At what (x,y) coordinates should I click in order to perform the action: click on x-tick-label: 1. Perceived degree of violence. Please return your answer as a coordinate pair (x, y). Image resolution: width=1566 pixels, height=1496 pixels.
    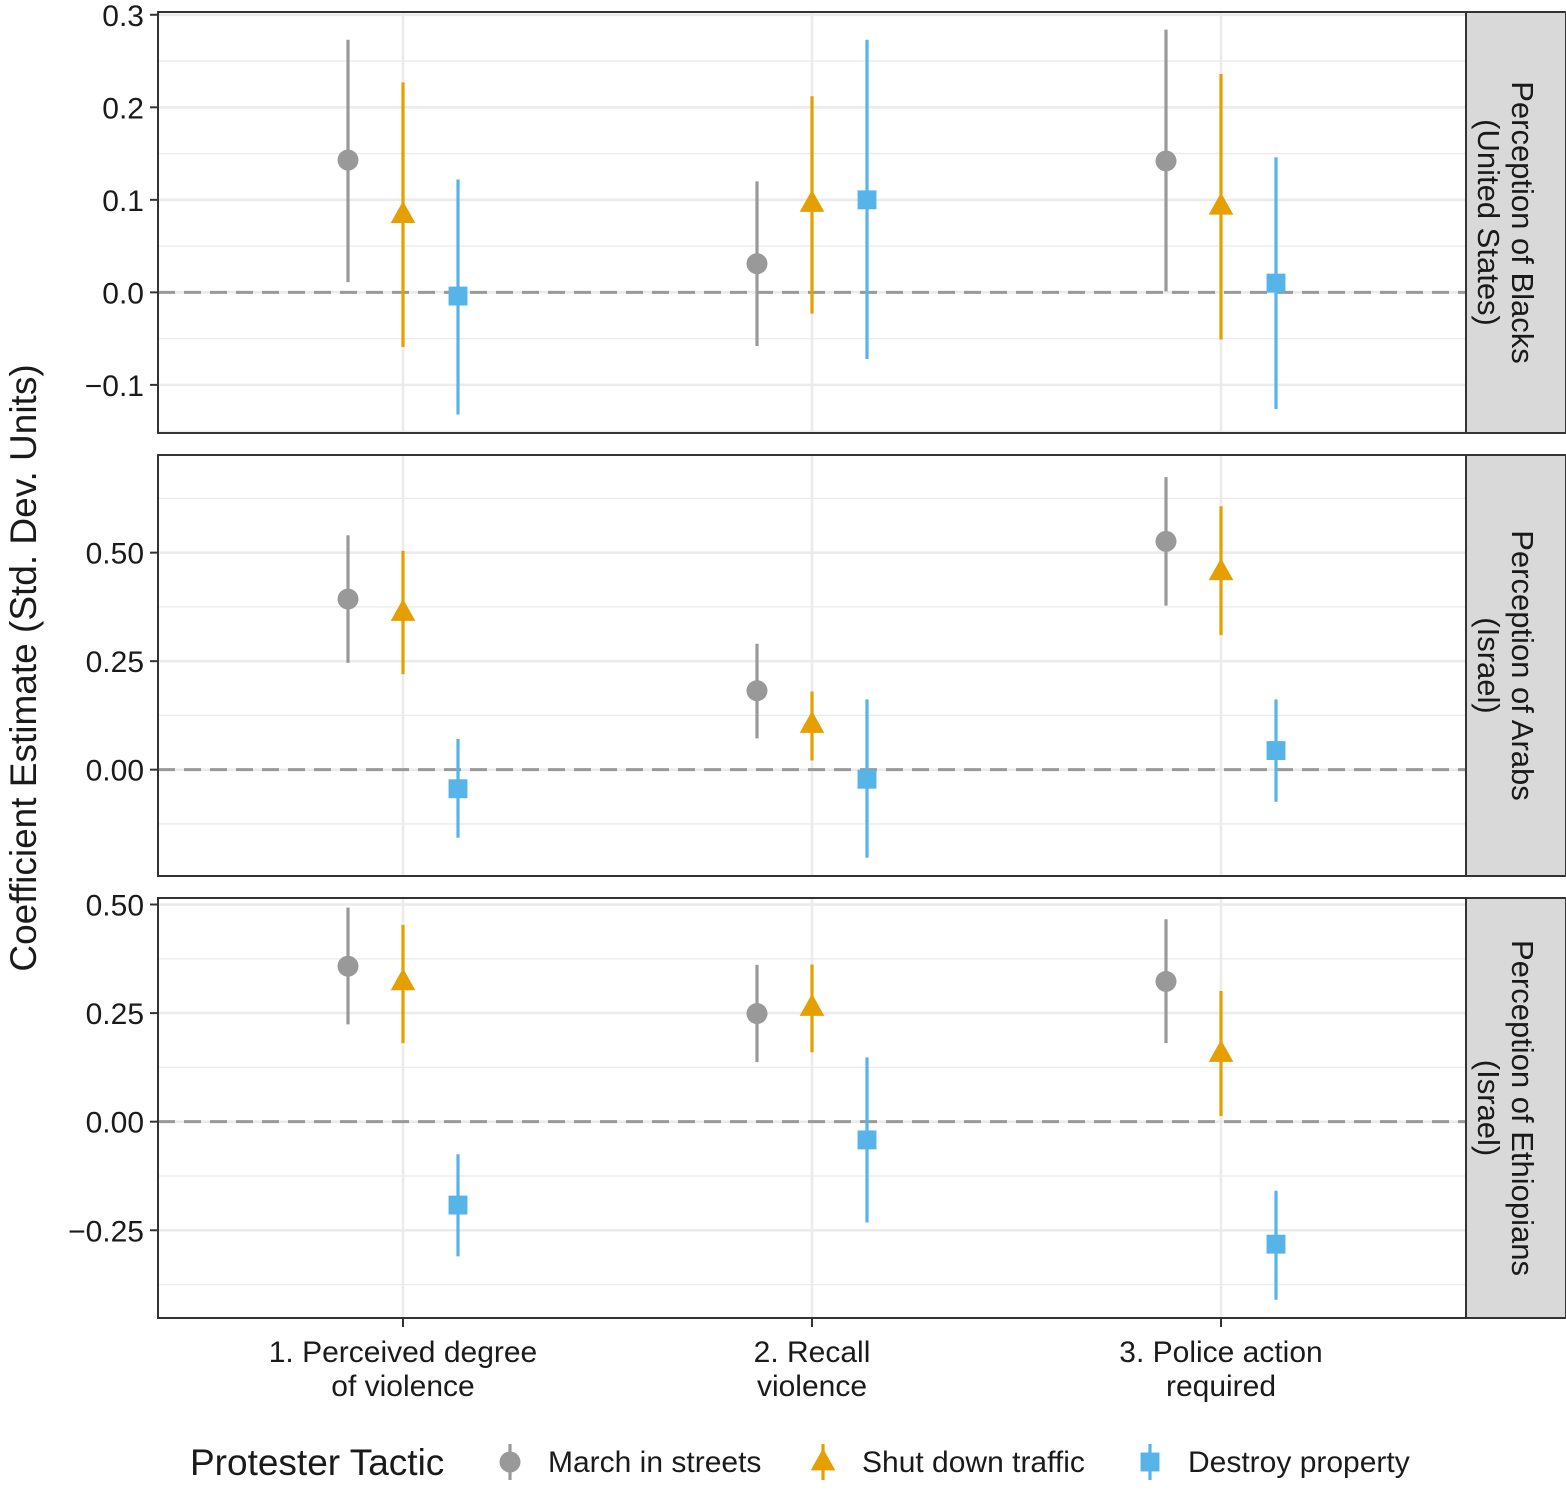
    Looking at the image, I should click on (403, 1369).